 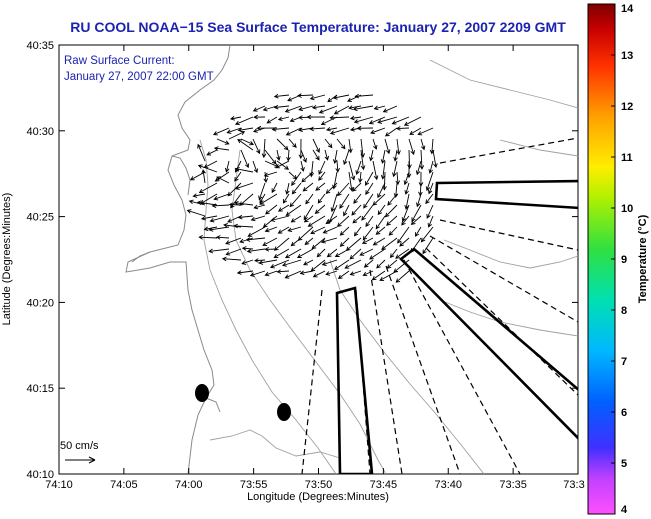 I want to click on current-vector-field, so click(x=312, y=188).